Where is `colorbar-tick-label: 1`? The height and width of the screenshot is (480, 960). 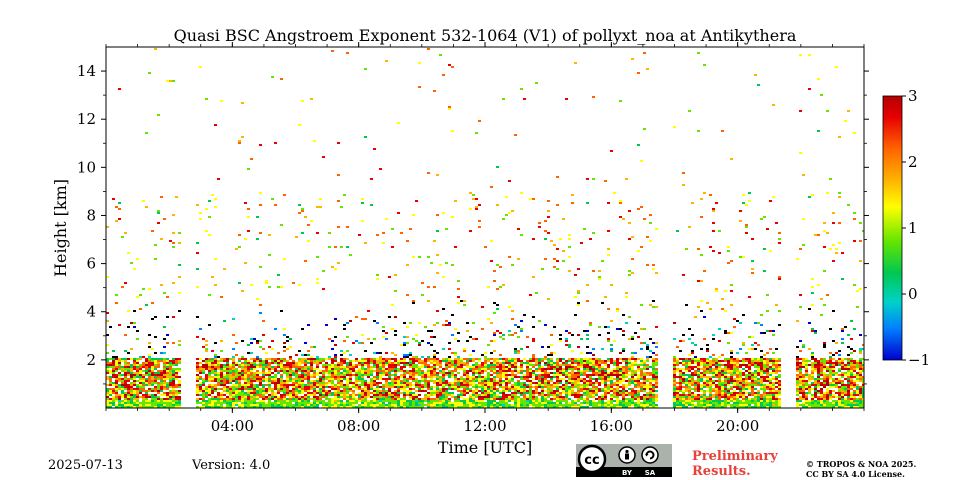 colorbar-tick-label: 1 is located at coordinates (913, 228).